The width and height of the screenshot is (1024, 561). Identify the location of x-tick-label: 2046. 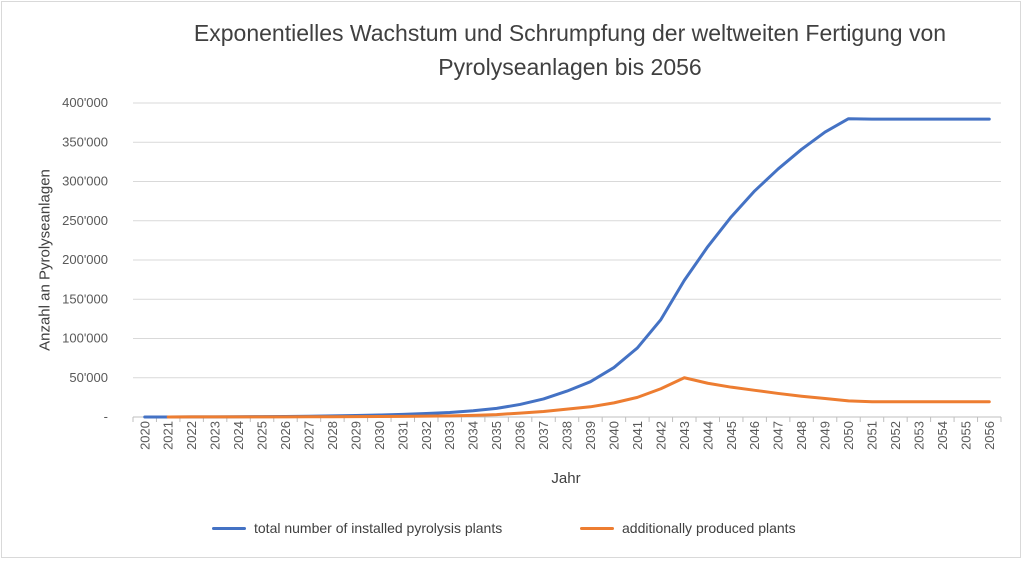
(754, 435).